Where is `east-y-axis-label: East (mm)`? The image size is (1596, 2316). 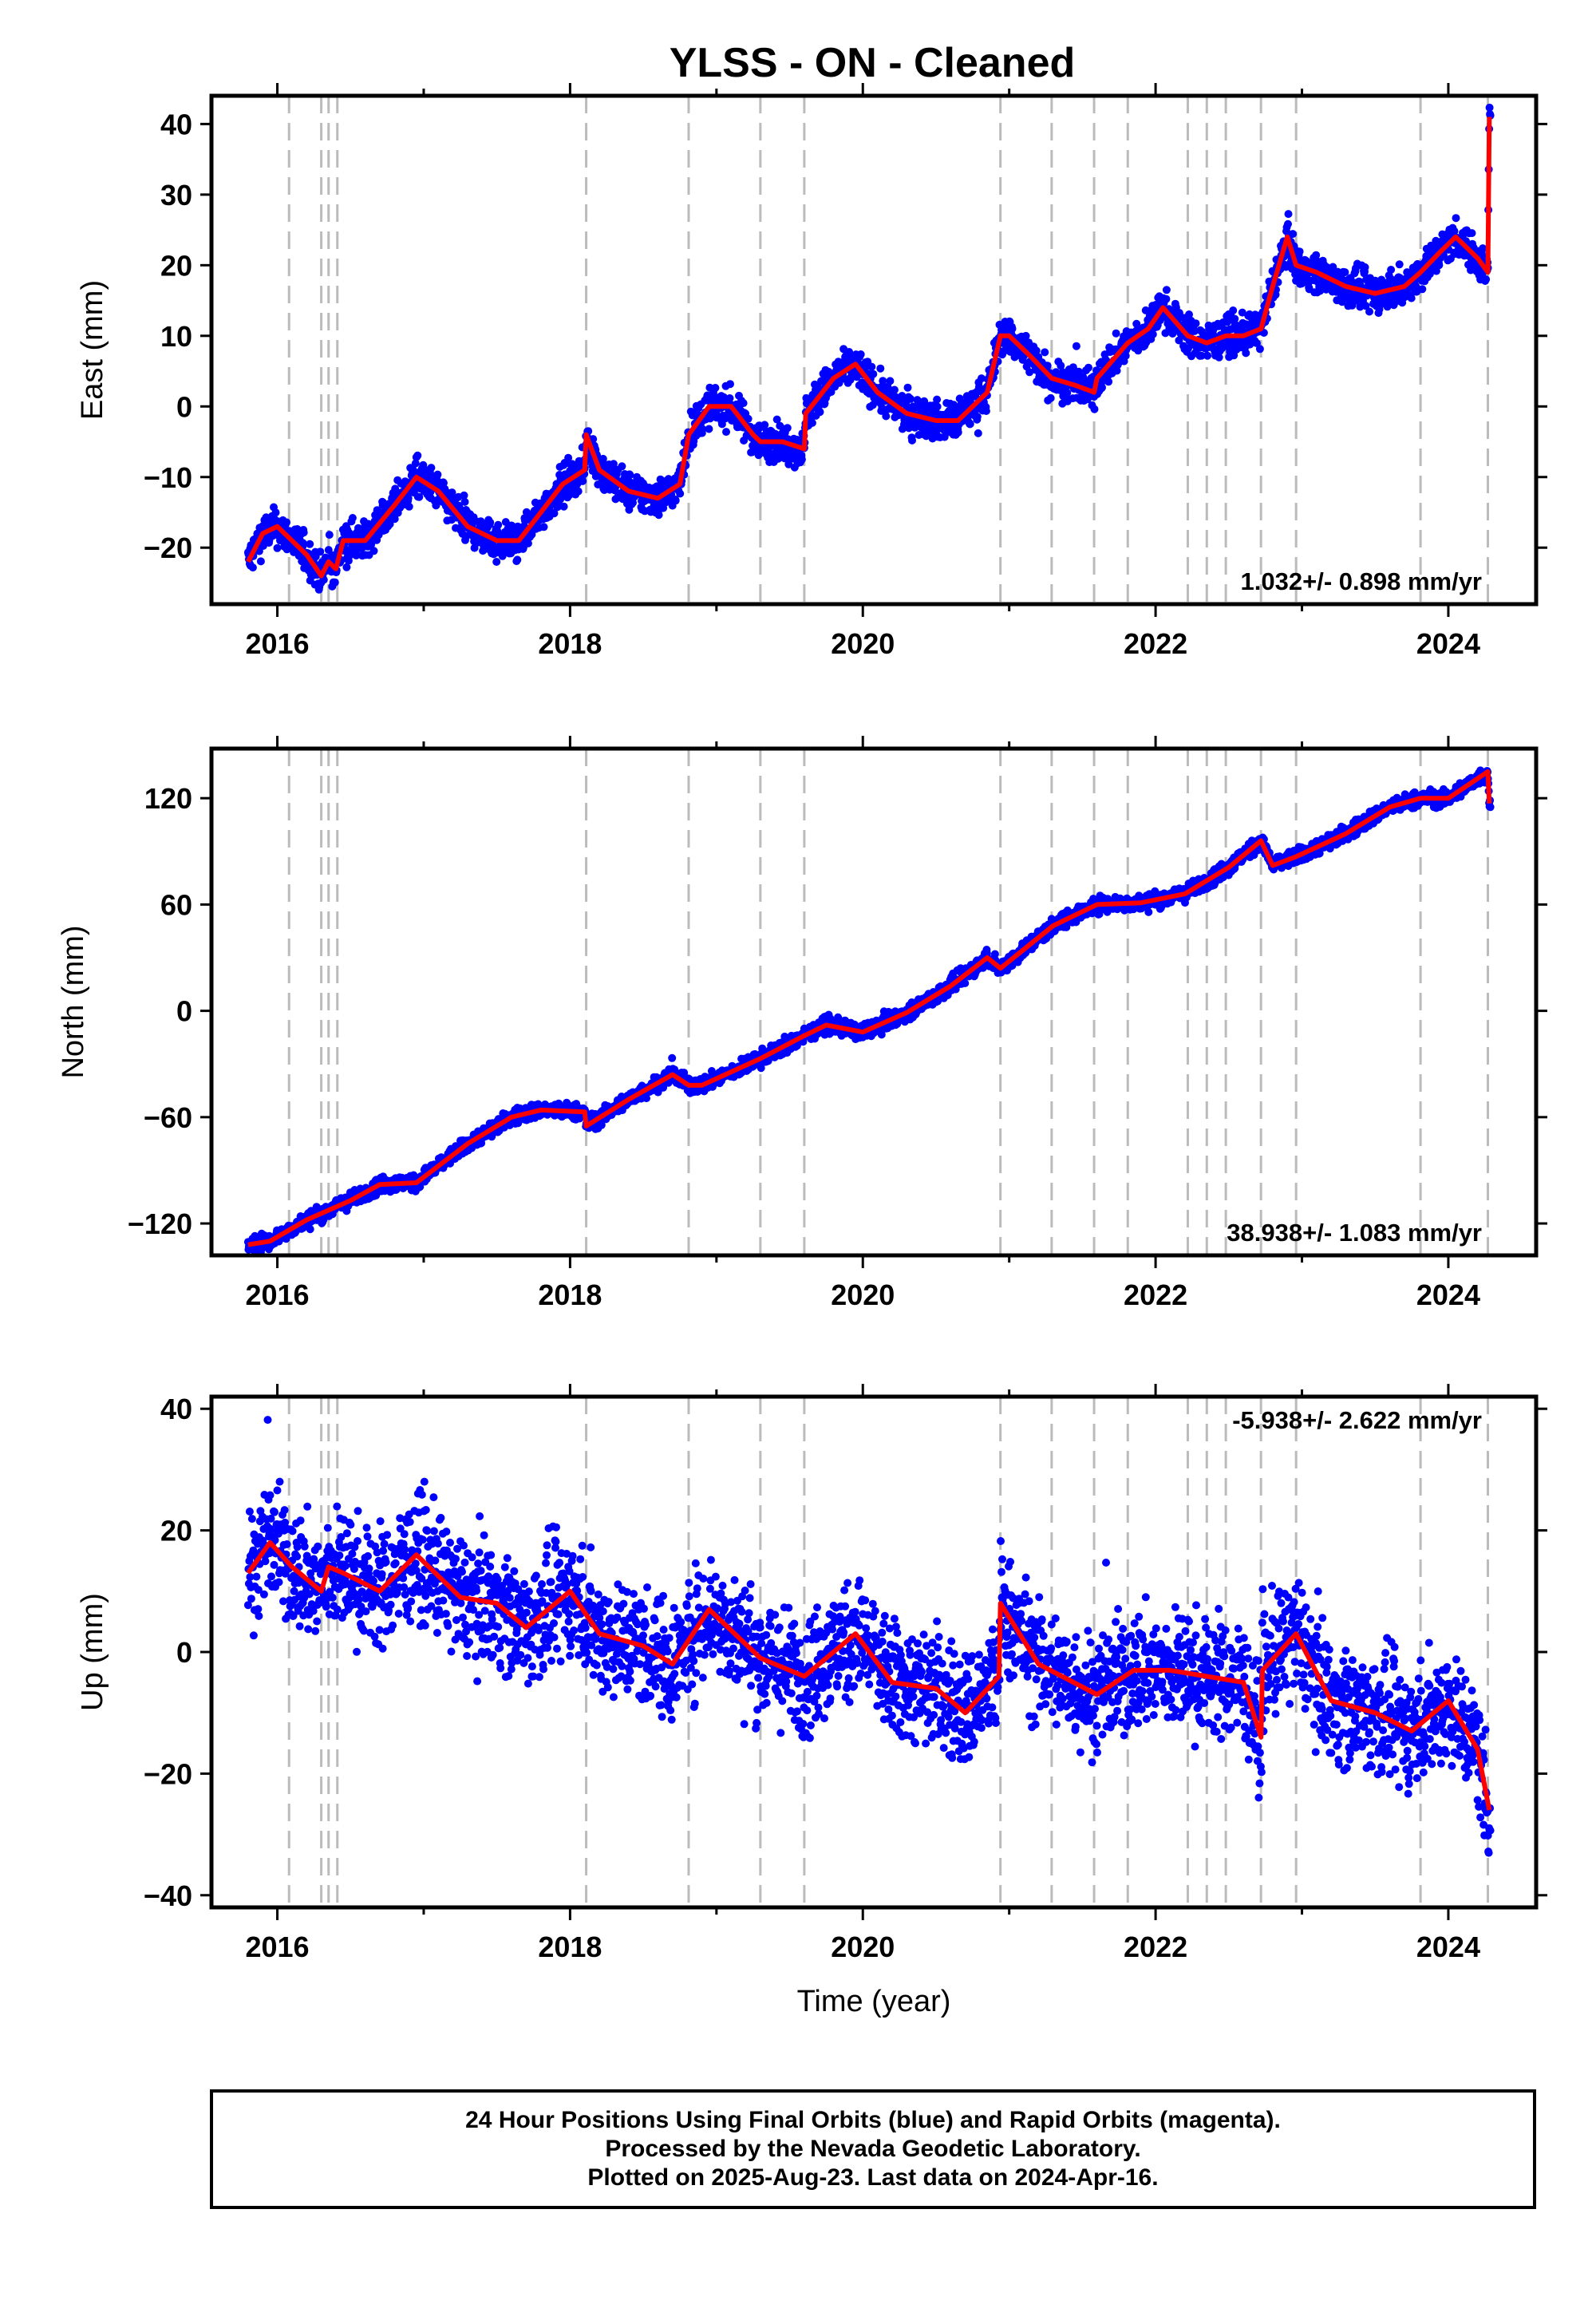
east-y-axis-label: East (mm) is located at coordinates (92, 350).